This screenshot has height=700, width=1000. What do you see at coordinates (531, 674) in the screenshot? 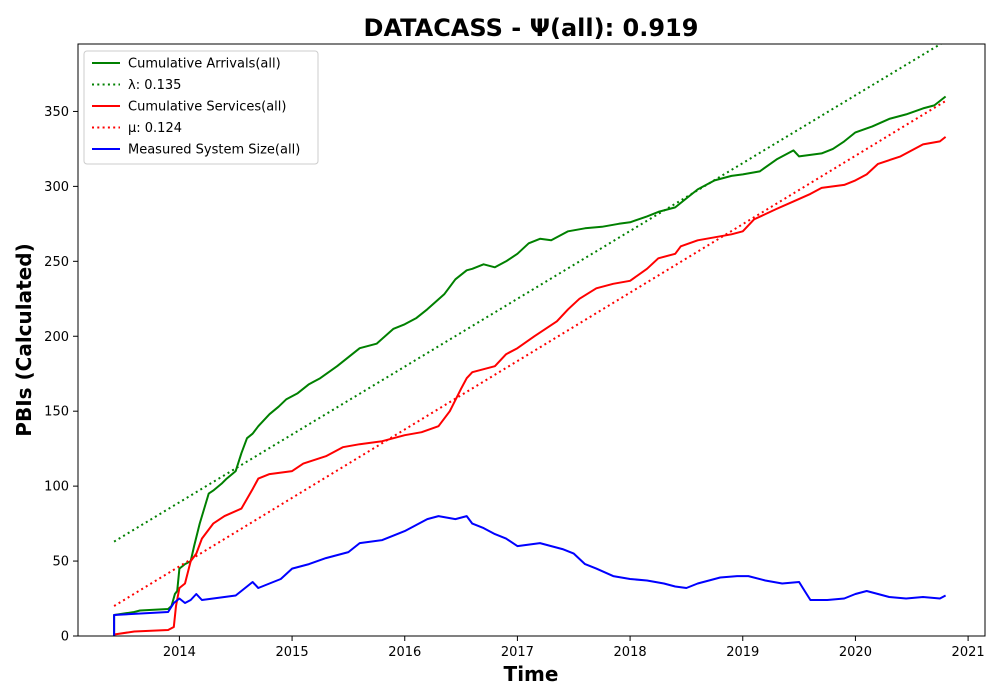
I see `x-axis-label: Time` at bounding box center [531, 674].